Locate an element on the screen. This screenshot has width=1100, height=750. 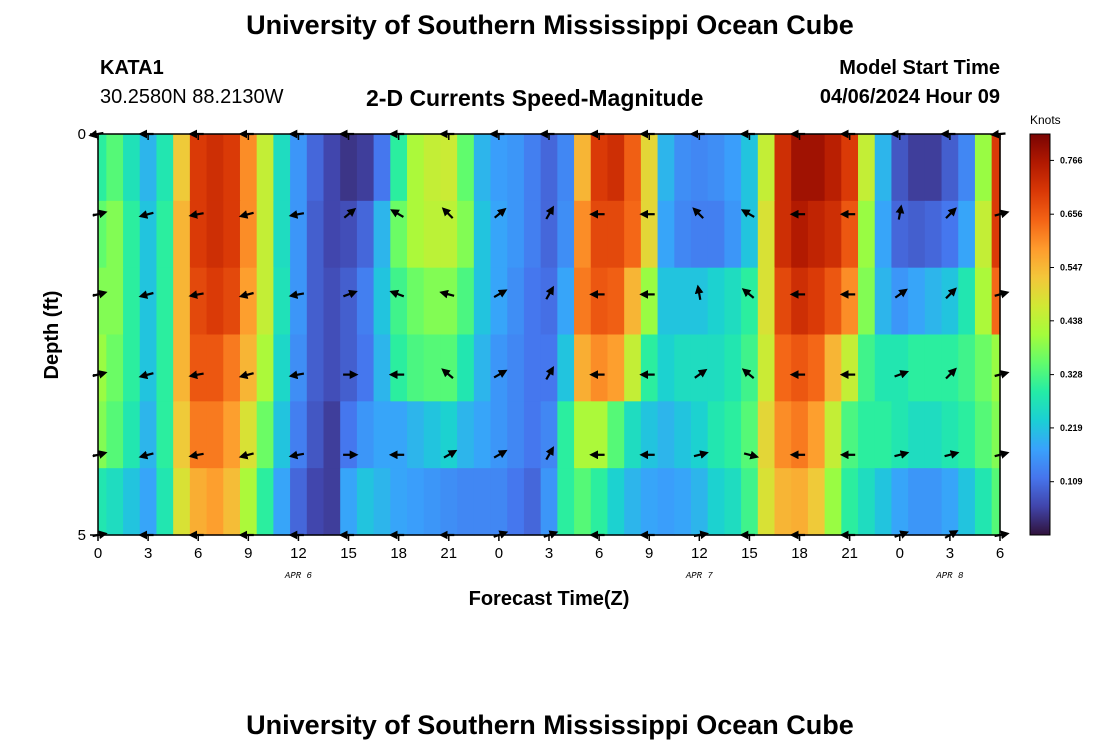
x-tick-label: 9 is located at coordinates (248, 553).